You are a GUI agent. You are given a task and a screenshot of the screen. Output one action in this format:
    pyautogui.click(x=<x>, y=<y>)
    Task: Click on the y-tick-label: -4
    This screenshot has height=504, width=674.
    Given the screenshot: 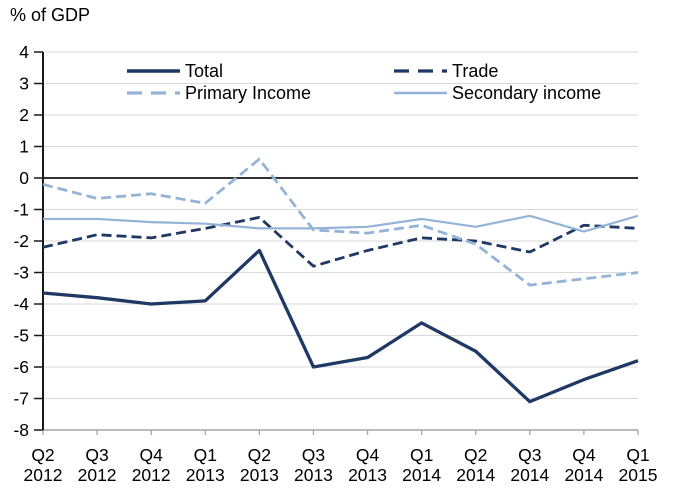 What is the action you would take?
    pyautogui.click(x=21, y=304)
    